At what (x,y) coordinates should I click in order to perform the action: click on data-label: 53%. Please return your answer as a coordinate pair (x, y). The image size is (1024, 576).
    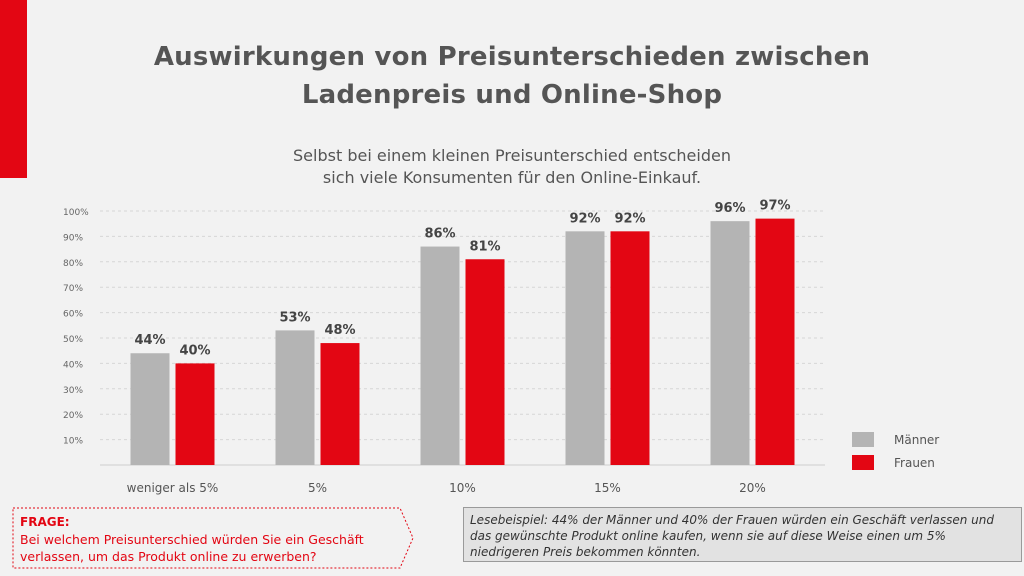
    Looking at the image, I should click on (294, 317).